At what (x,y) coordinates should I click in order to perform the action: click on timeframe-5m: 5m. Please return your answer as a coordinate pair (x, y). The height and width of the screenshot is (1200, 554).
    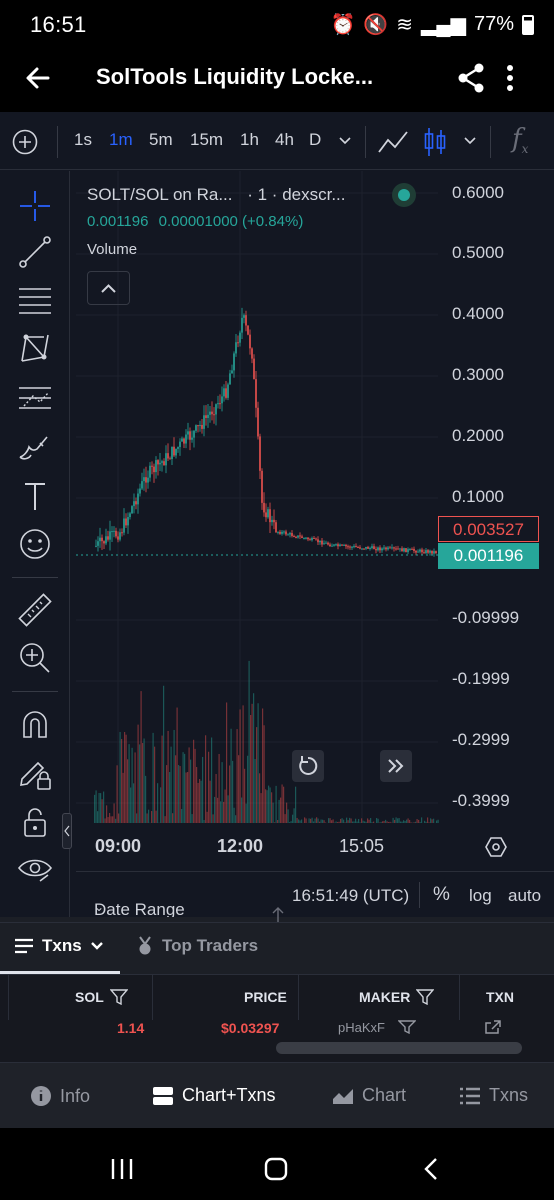
    Looking at the image, I should click on (161, 139).